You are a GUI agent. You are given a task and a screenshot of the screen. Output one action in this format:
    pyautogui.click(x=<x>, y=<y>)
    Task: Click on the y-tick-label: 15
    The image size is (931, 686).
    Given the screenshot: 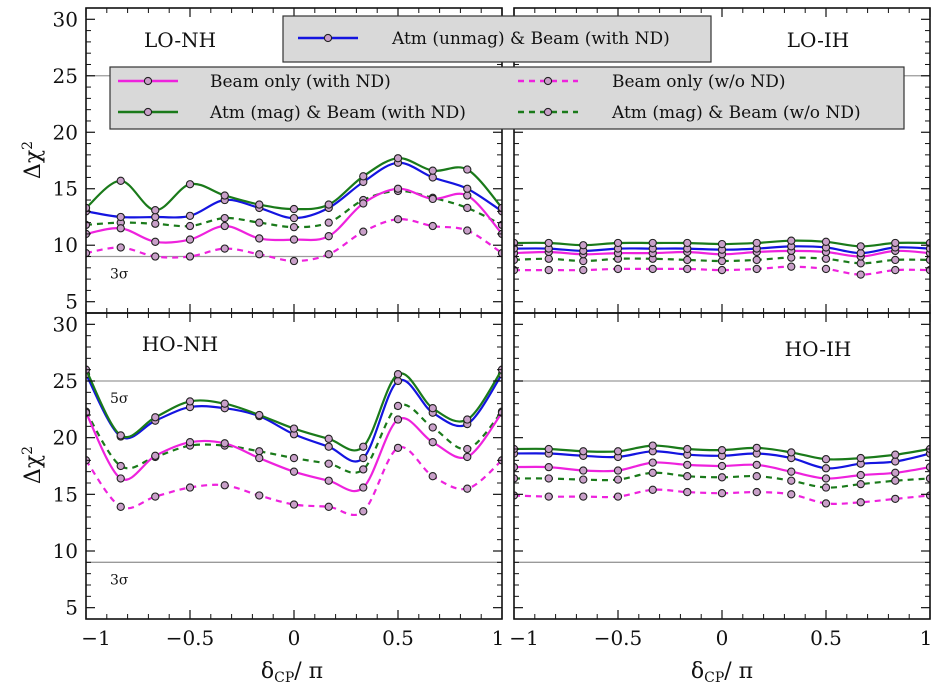 What is the action you would take?
    pyautogui.click(x=65, y=494)
    